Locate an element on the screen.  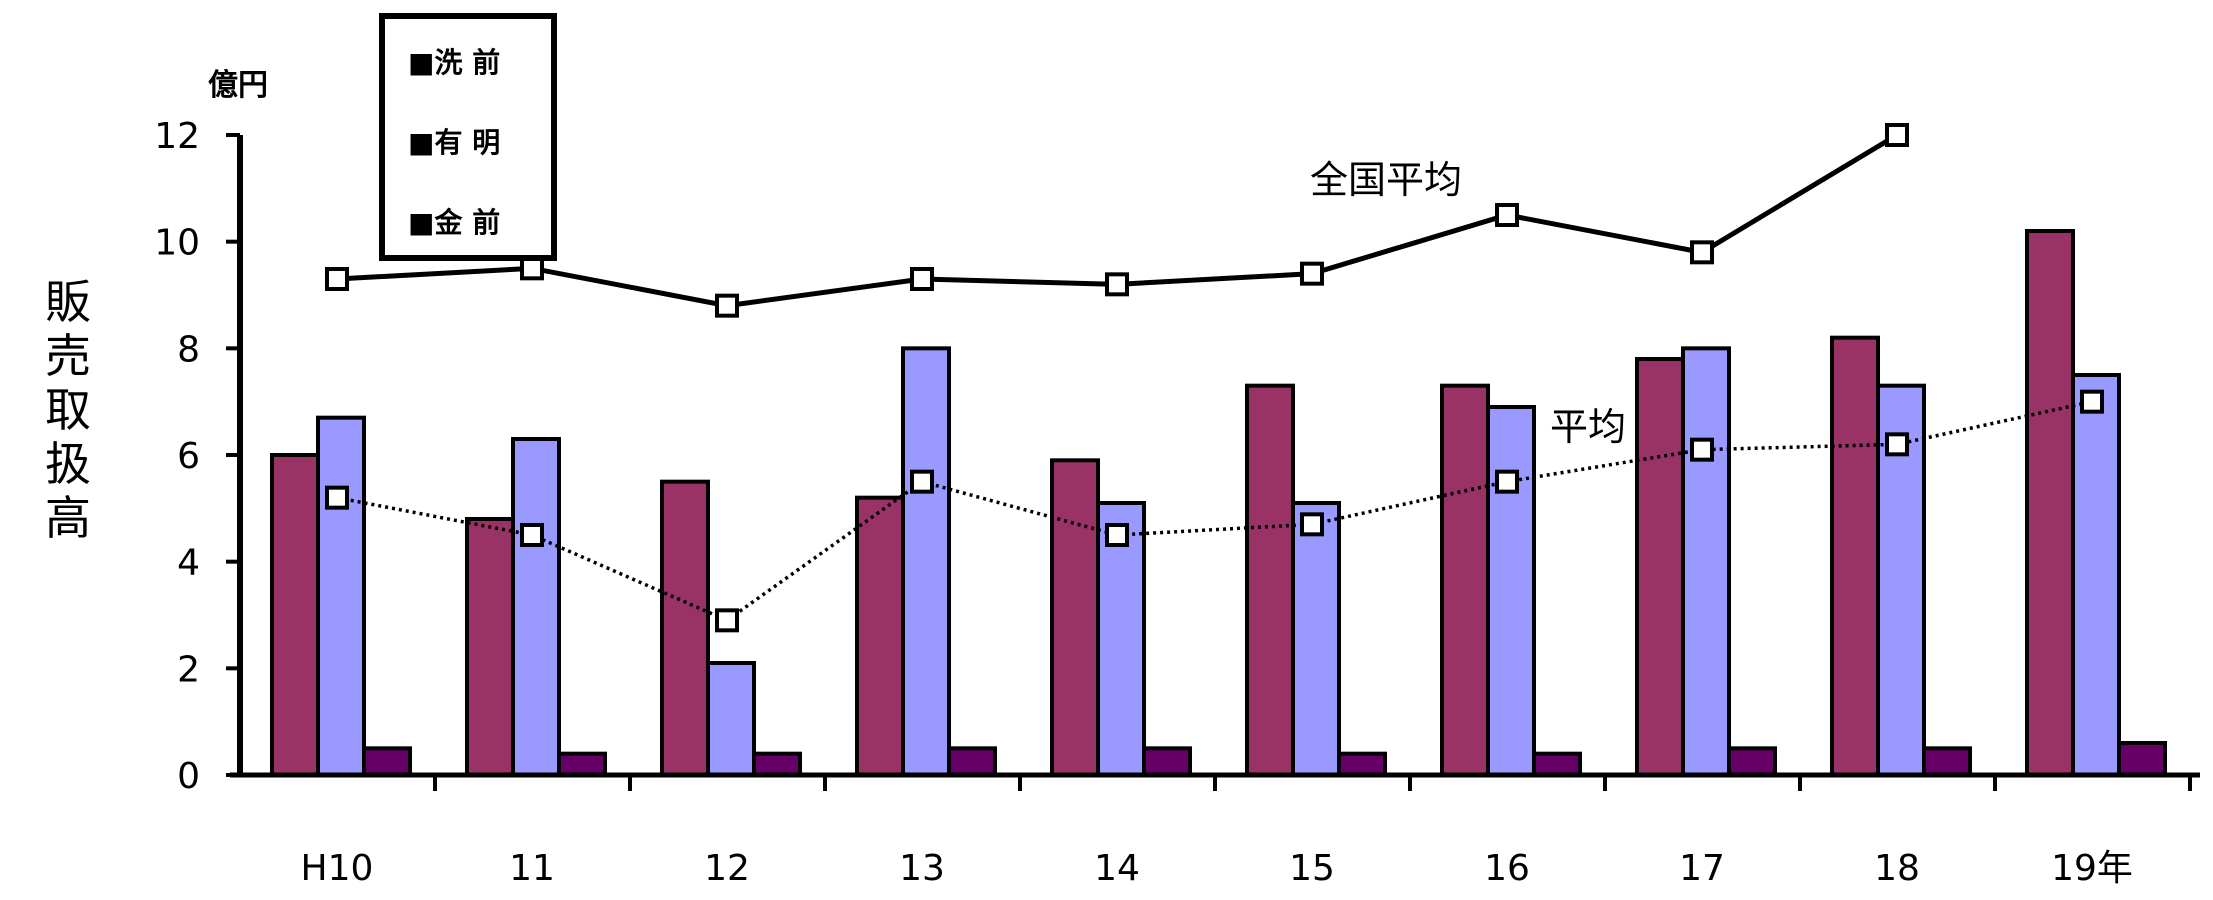
y-tick-label: 10 is located at coordinates (177, 243).